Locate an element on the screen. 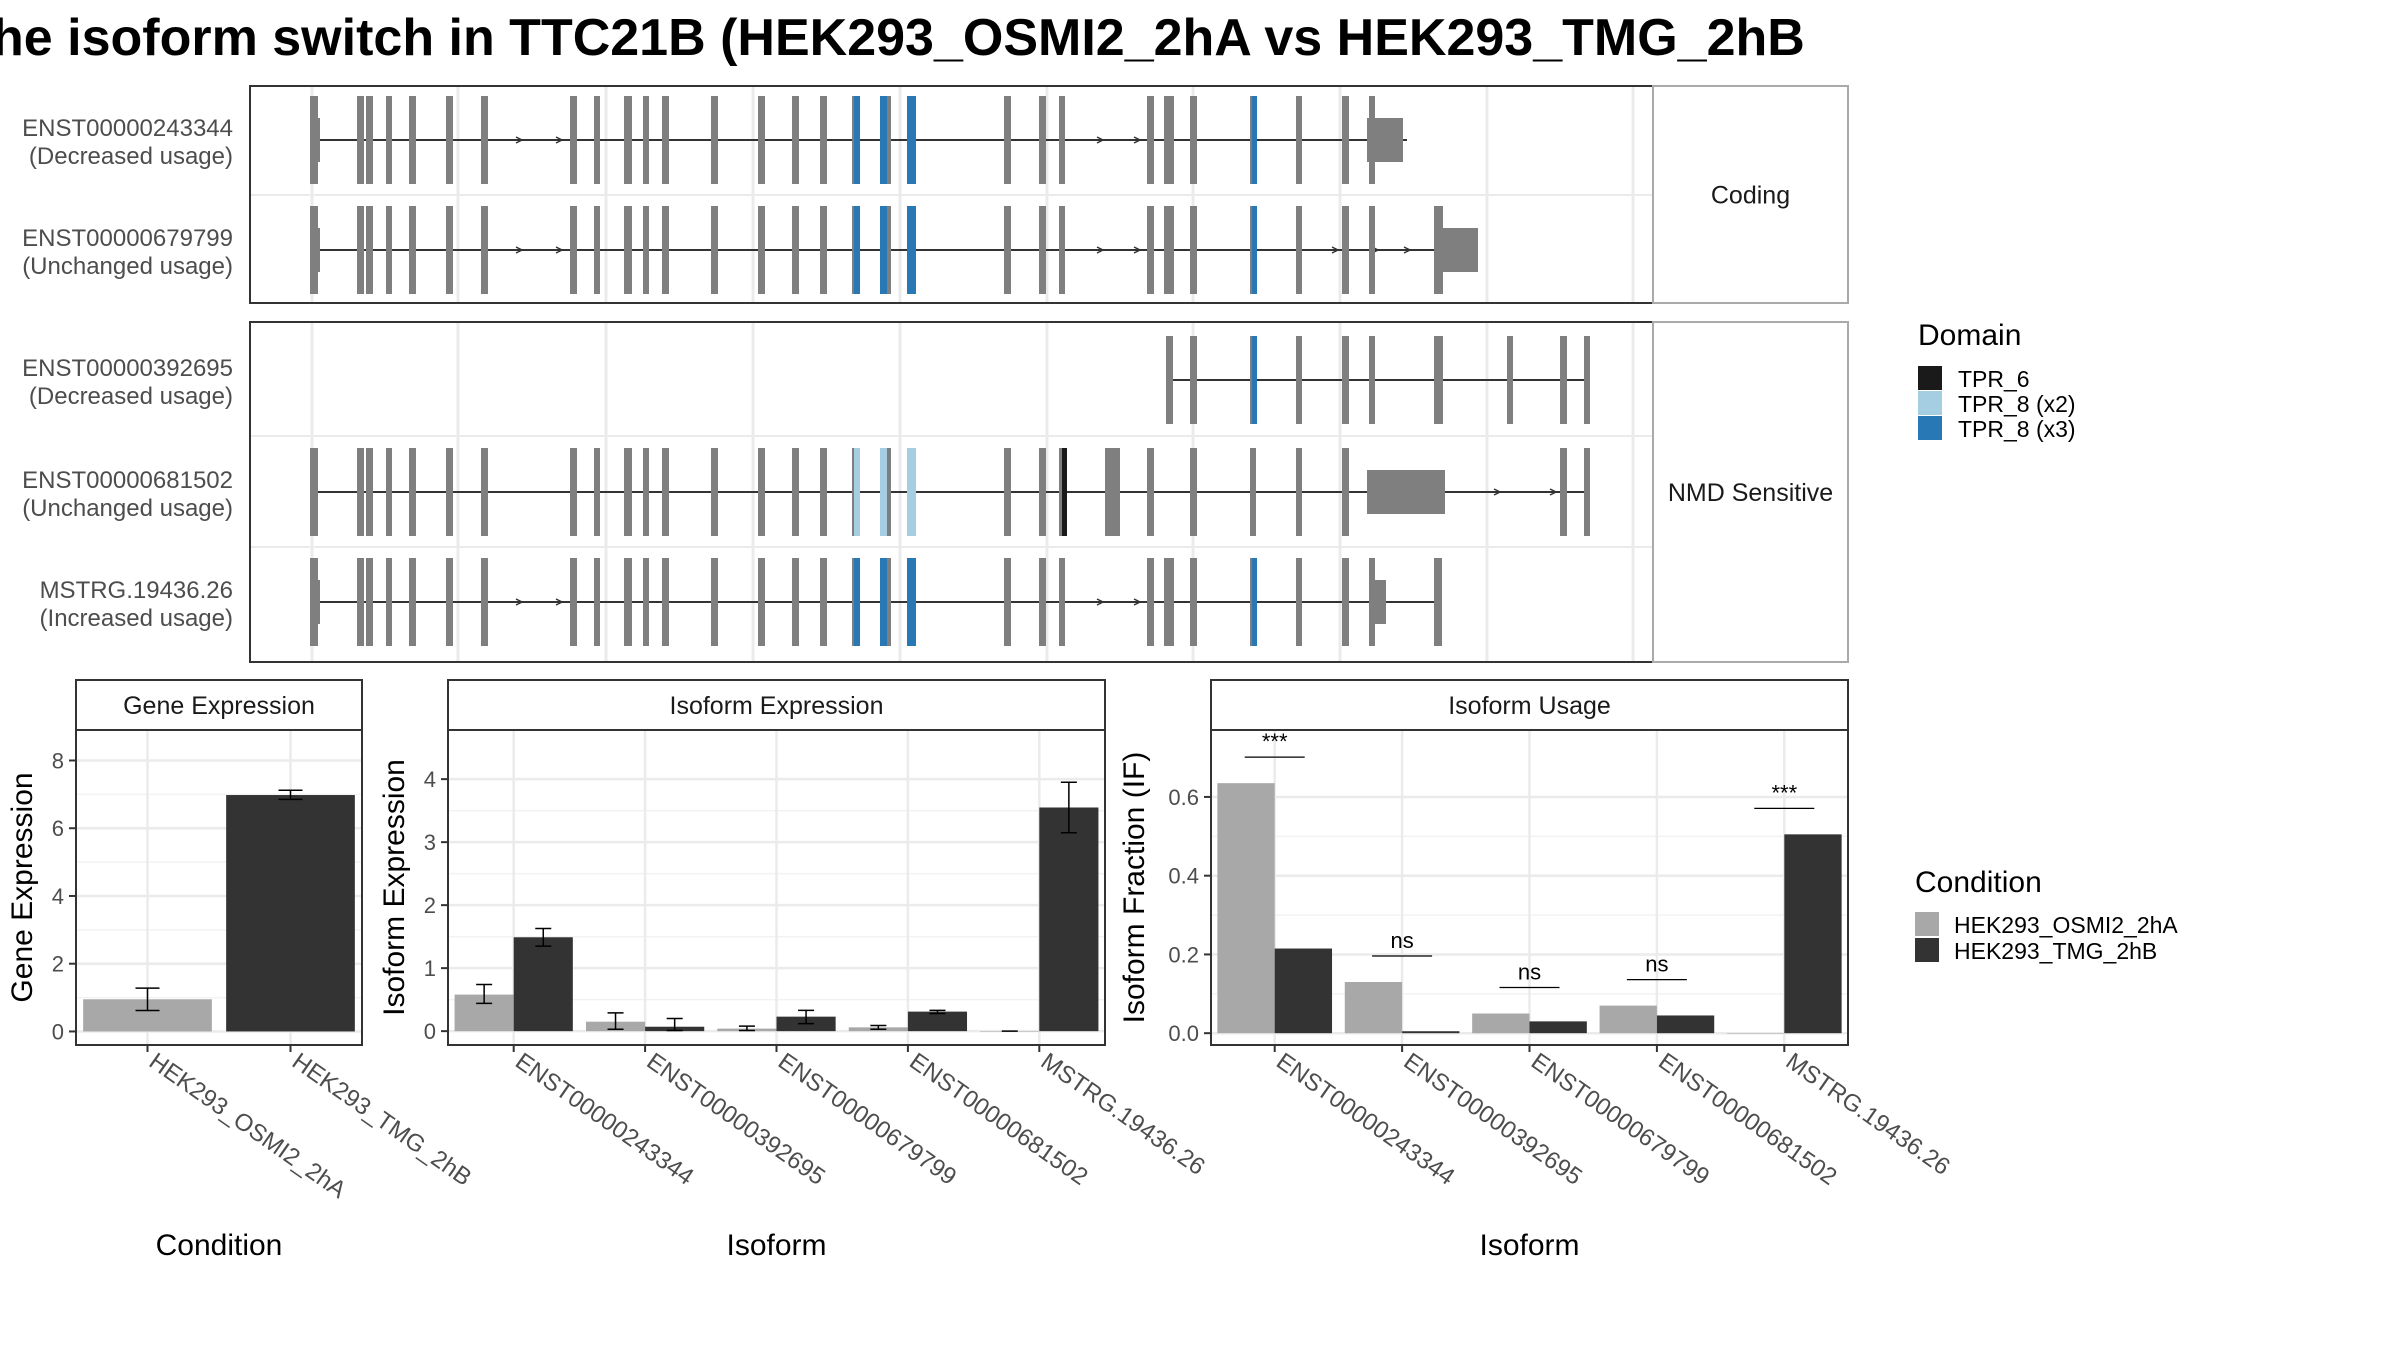 This screenshot has height=1350, width=2400. transcript-label: ENST00000681502 is located at coordinates (127, 480).